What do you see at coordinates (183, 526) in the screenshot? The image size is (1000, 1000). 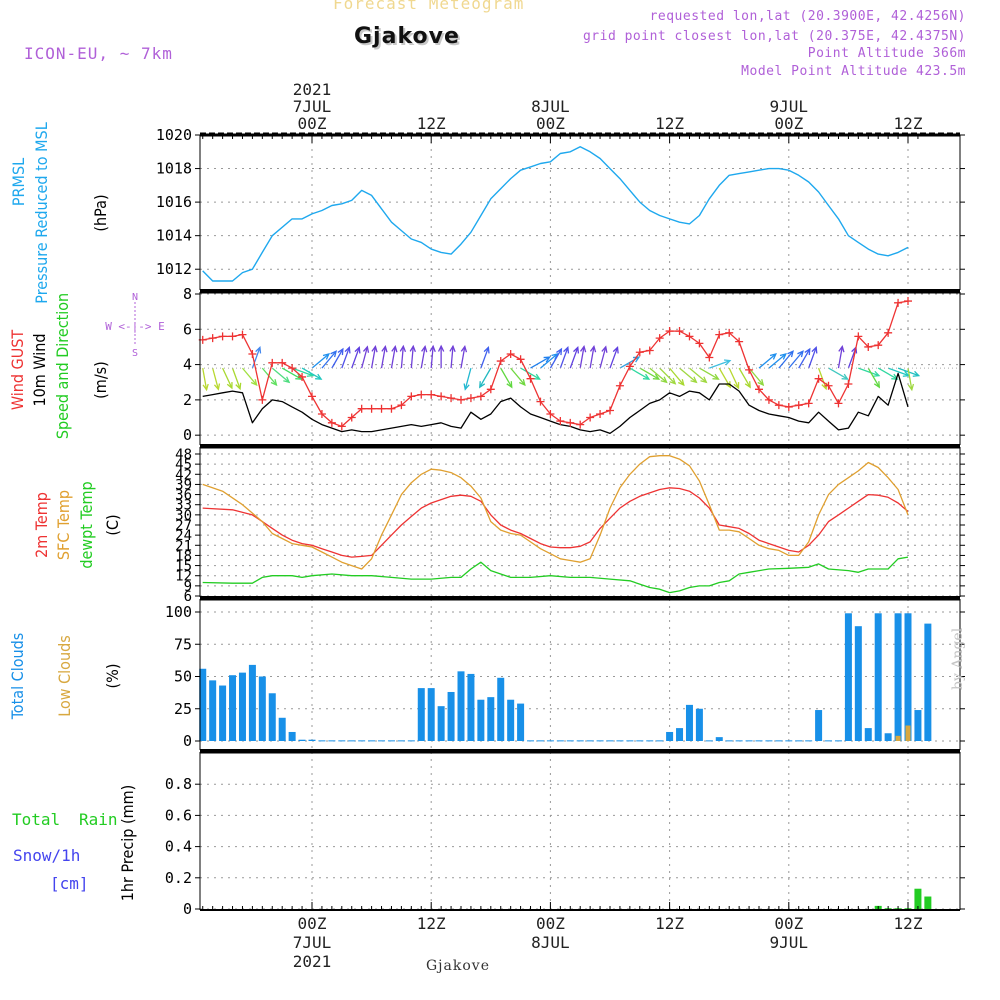 I see `y-tick-label: 27` at bounding box center [183, 526].